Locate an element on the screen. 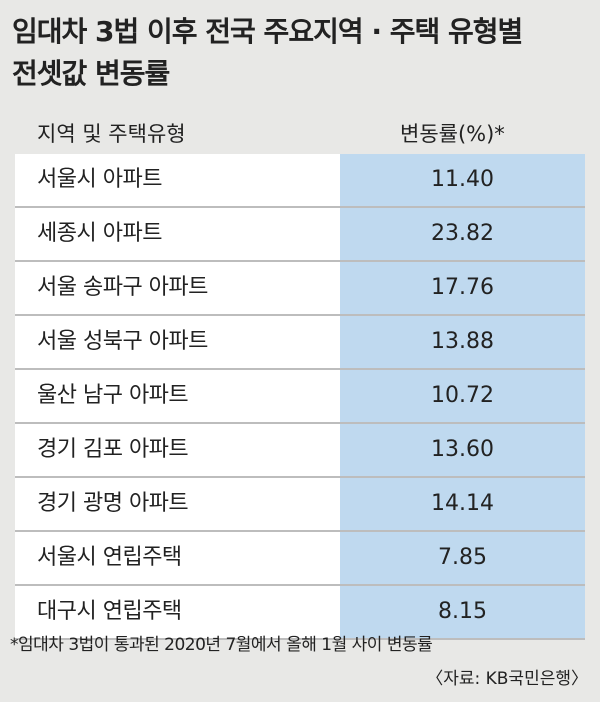 The width and height of the screenshot is (600, 702). region-cell: 서울시 연립주택 is located at coordinates (177, 558).